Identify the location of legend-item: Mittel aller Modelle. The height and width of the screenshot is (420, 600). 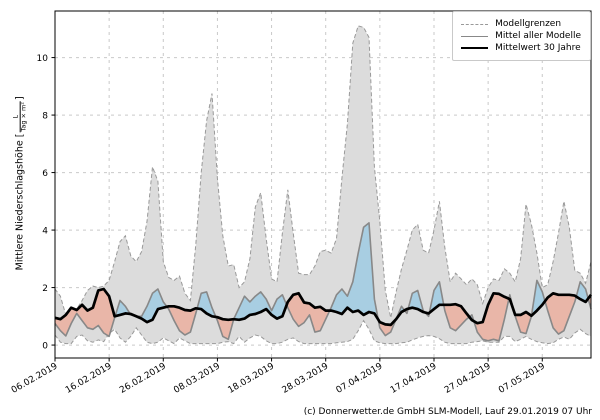
(521, 36).